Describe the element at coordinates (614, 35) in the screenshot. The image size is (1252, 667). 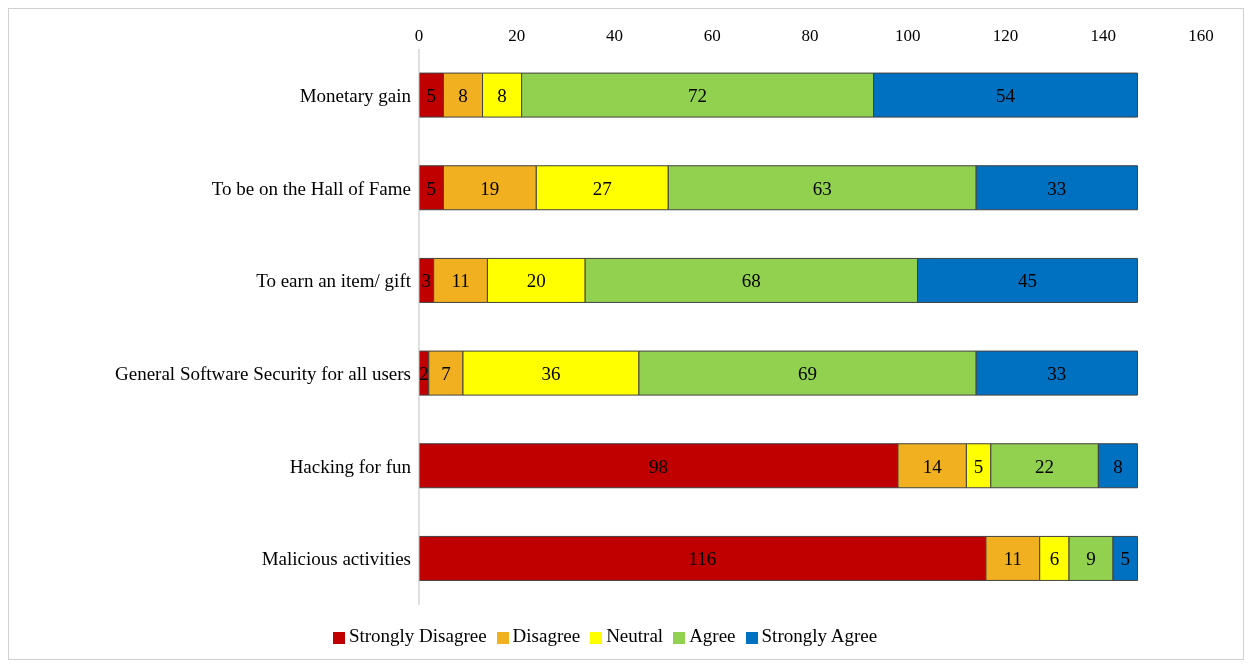
I see `x-tick-label: 40` at that location.